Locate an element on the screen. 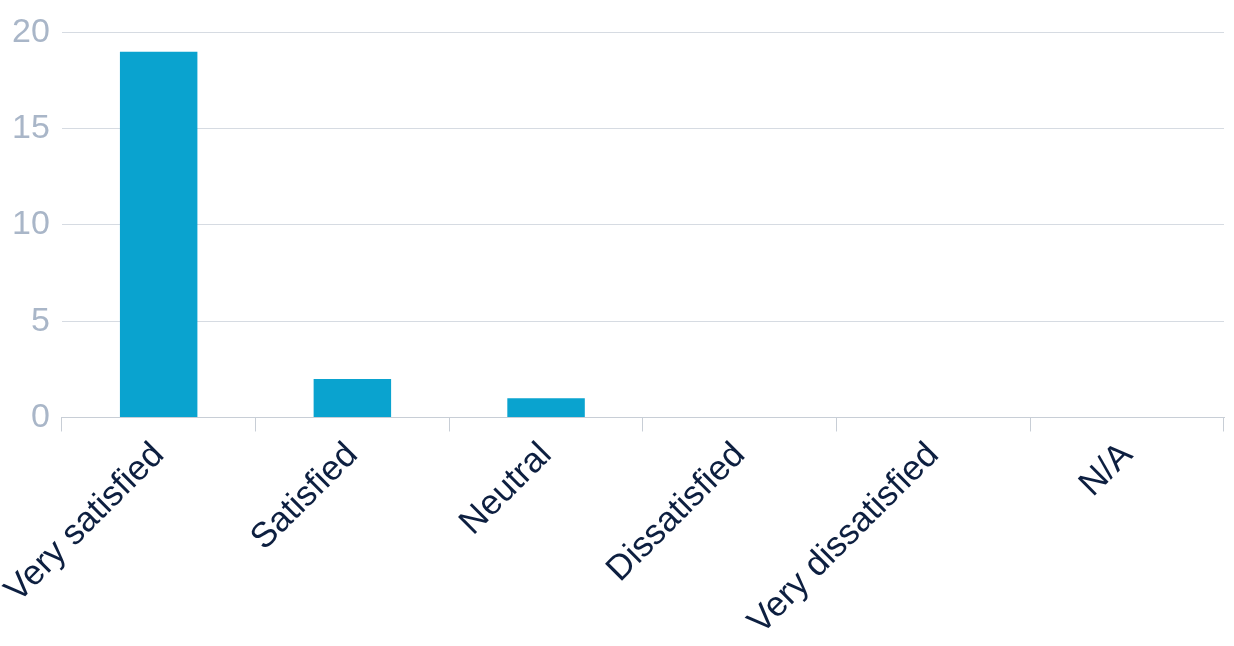 The image size is (1234, 646). y-tick-label: 5 is located at coordinates (40, 318).